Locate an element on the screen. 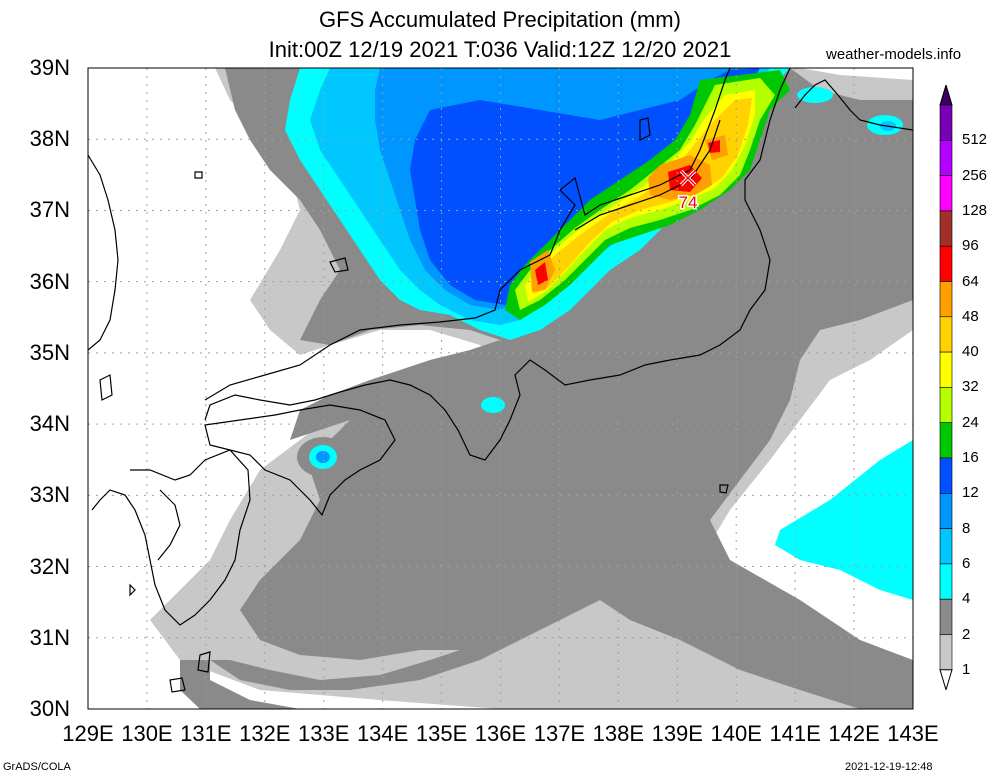 The image size is (1000, 779). lon-label: 141E is located at coordinates (795, 733).